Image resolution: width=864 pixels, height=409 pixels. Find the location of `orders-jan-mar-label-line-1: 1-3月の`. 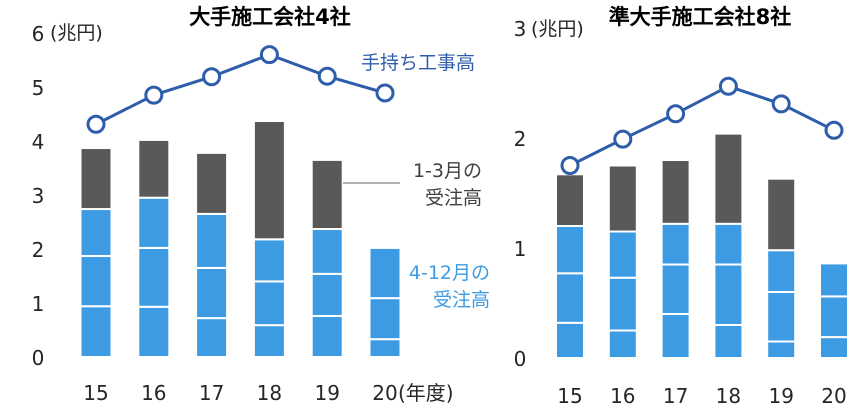

orders-jan-mar-label-line-1: 1-3月の is located at coordinates (447, 171).